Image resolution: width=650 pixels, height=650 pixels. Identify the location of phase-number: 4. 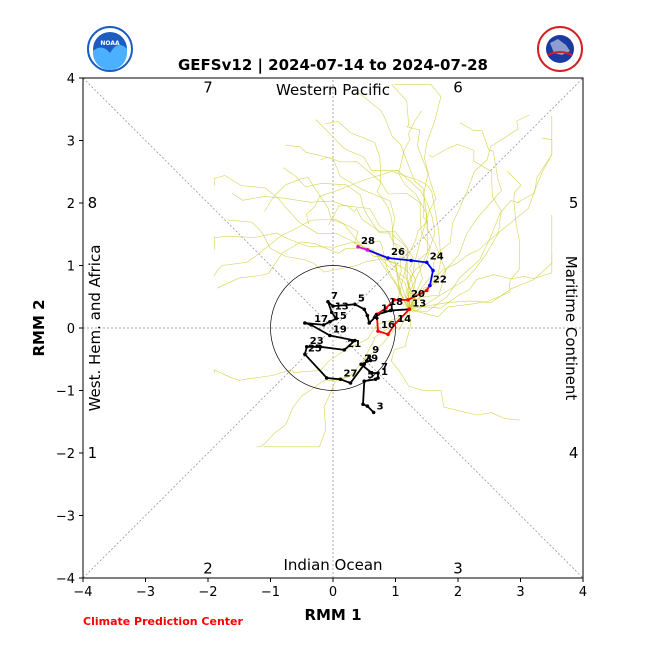
(574, 453).